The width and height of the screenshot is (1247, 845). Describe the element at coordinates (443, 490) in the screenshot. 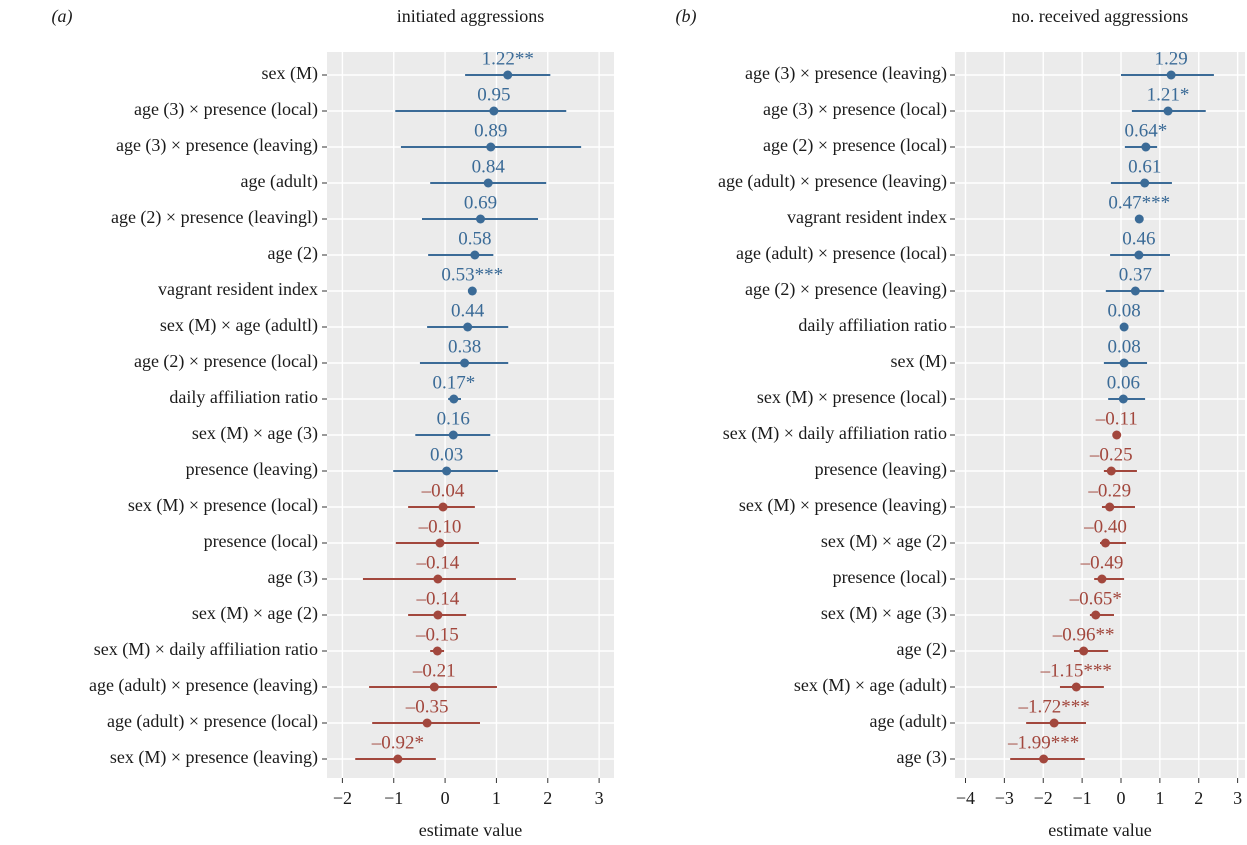

I see `value-label: –0.04` at that location.